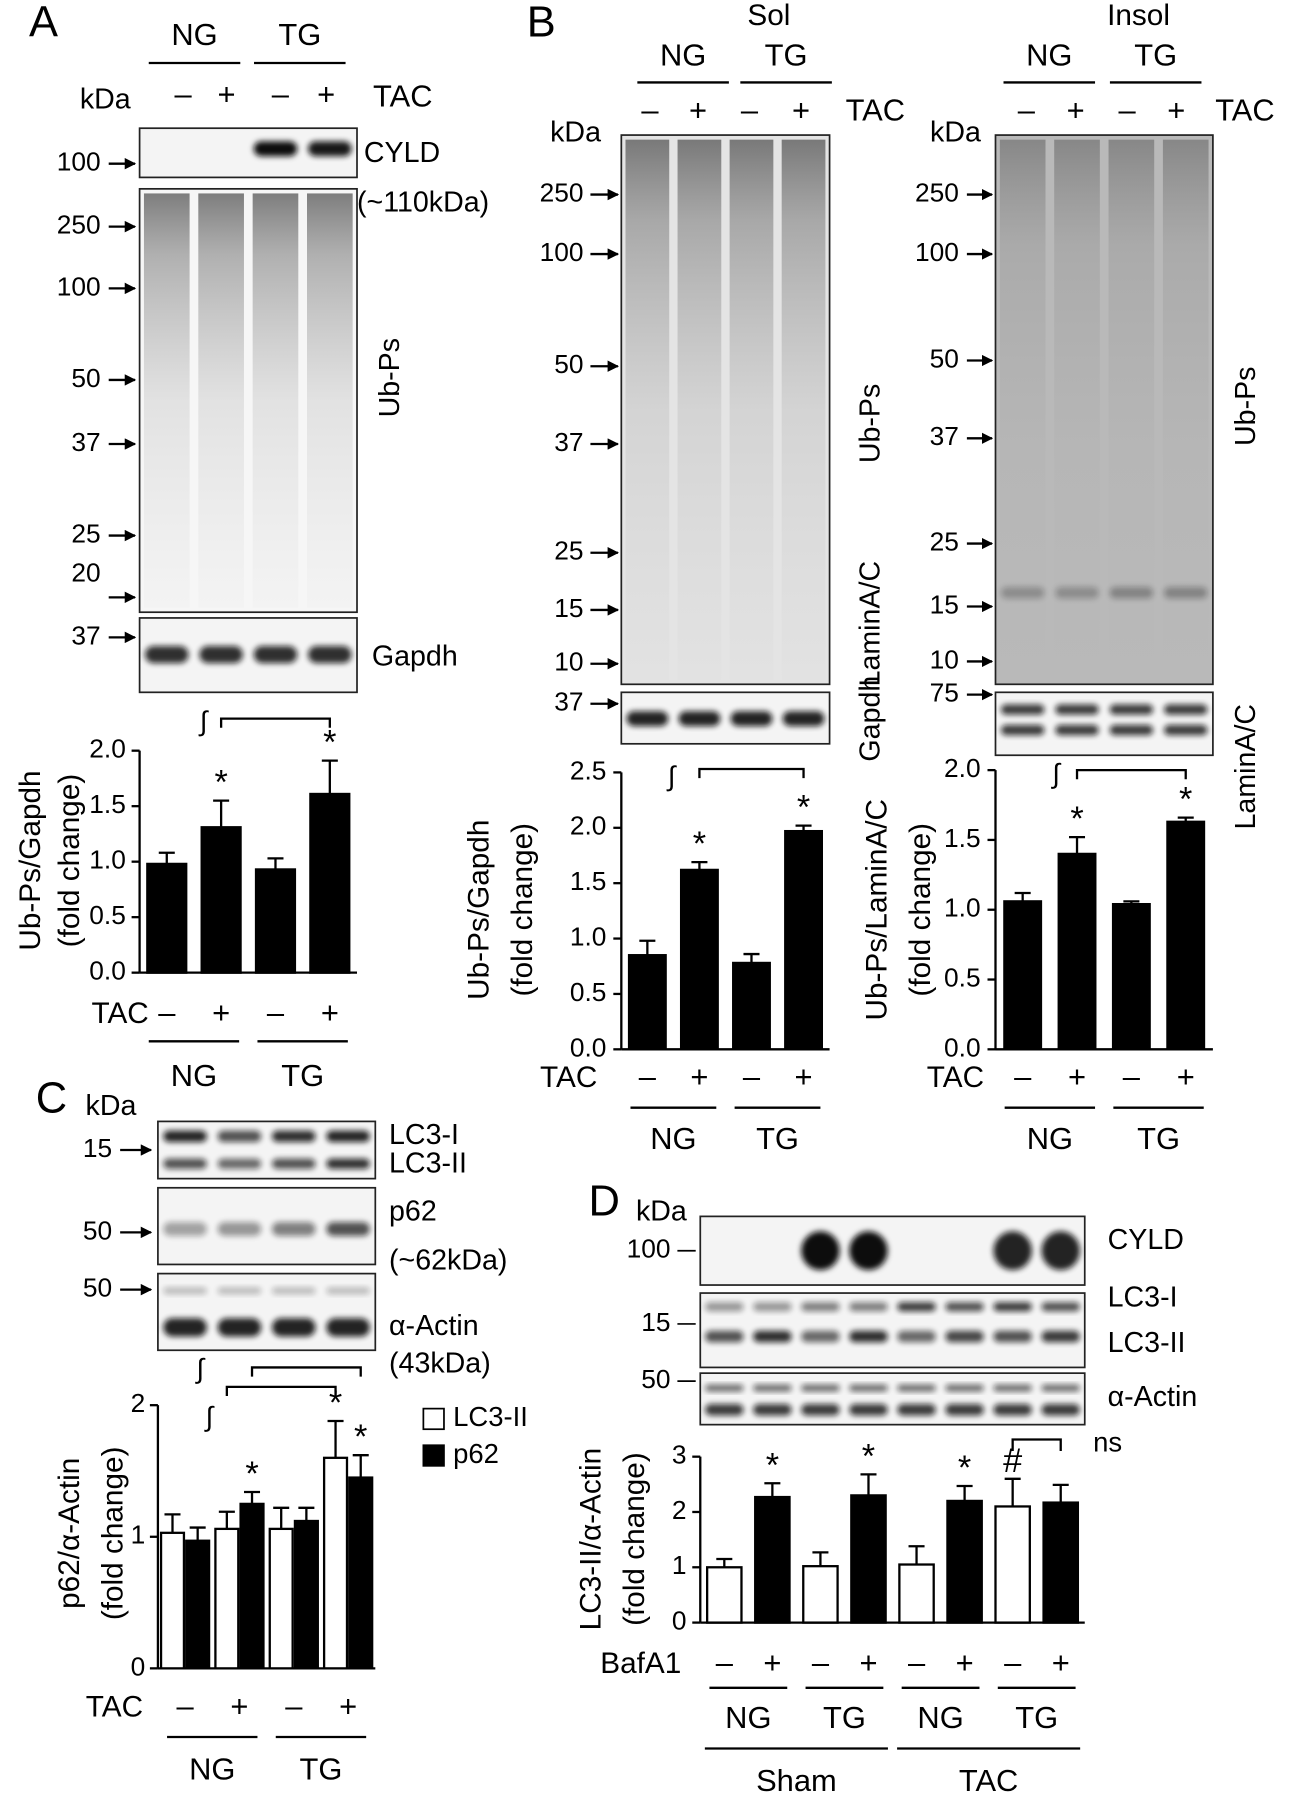  I want to click on y-tick-label: 2, so click(138, 1403).